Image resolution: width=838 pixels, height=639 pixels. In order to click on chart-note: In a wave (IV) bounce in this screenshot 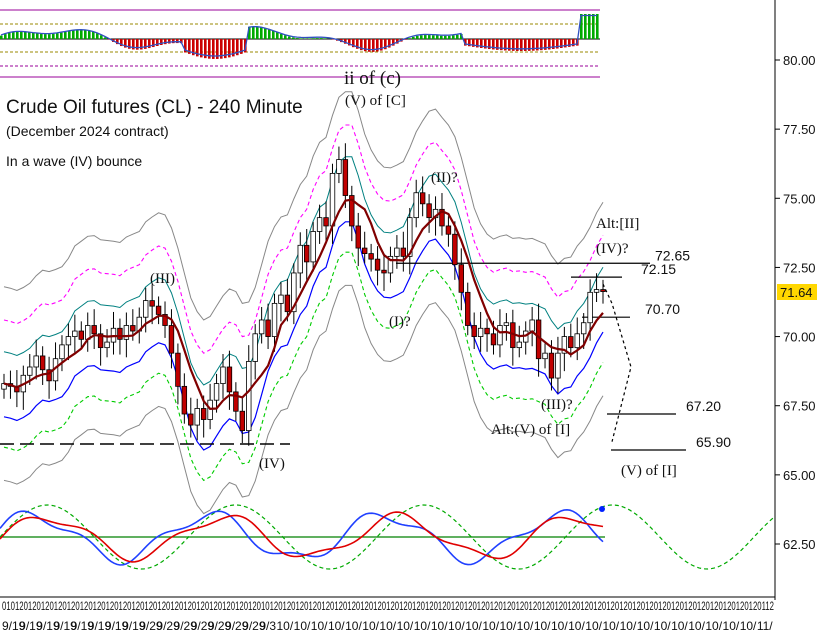, I will do `click(74, 161)`.